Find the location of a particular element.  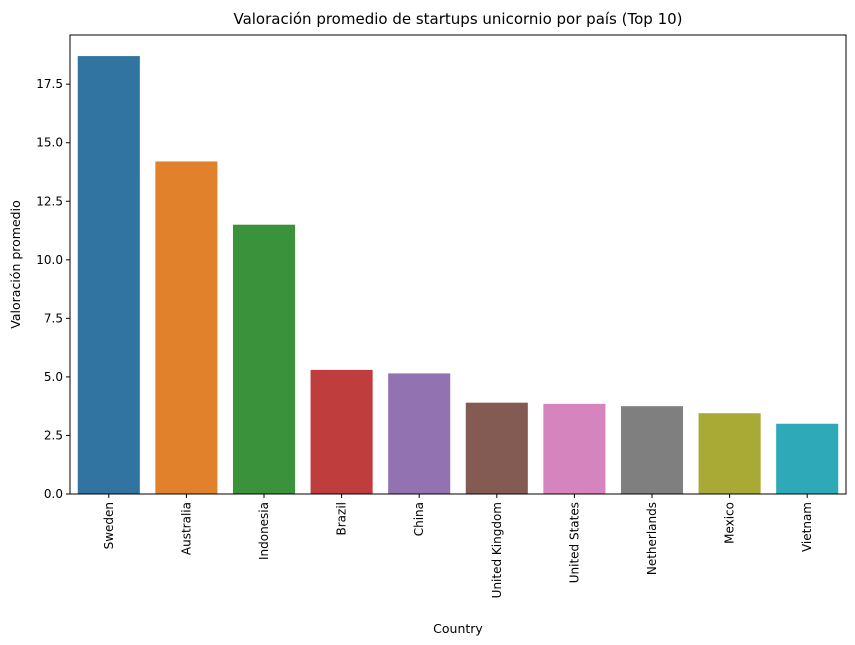

y-tick-label: 10.0 is located at coordinates (49, 260).